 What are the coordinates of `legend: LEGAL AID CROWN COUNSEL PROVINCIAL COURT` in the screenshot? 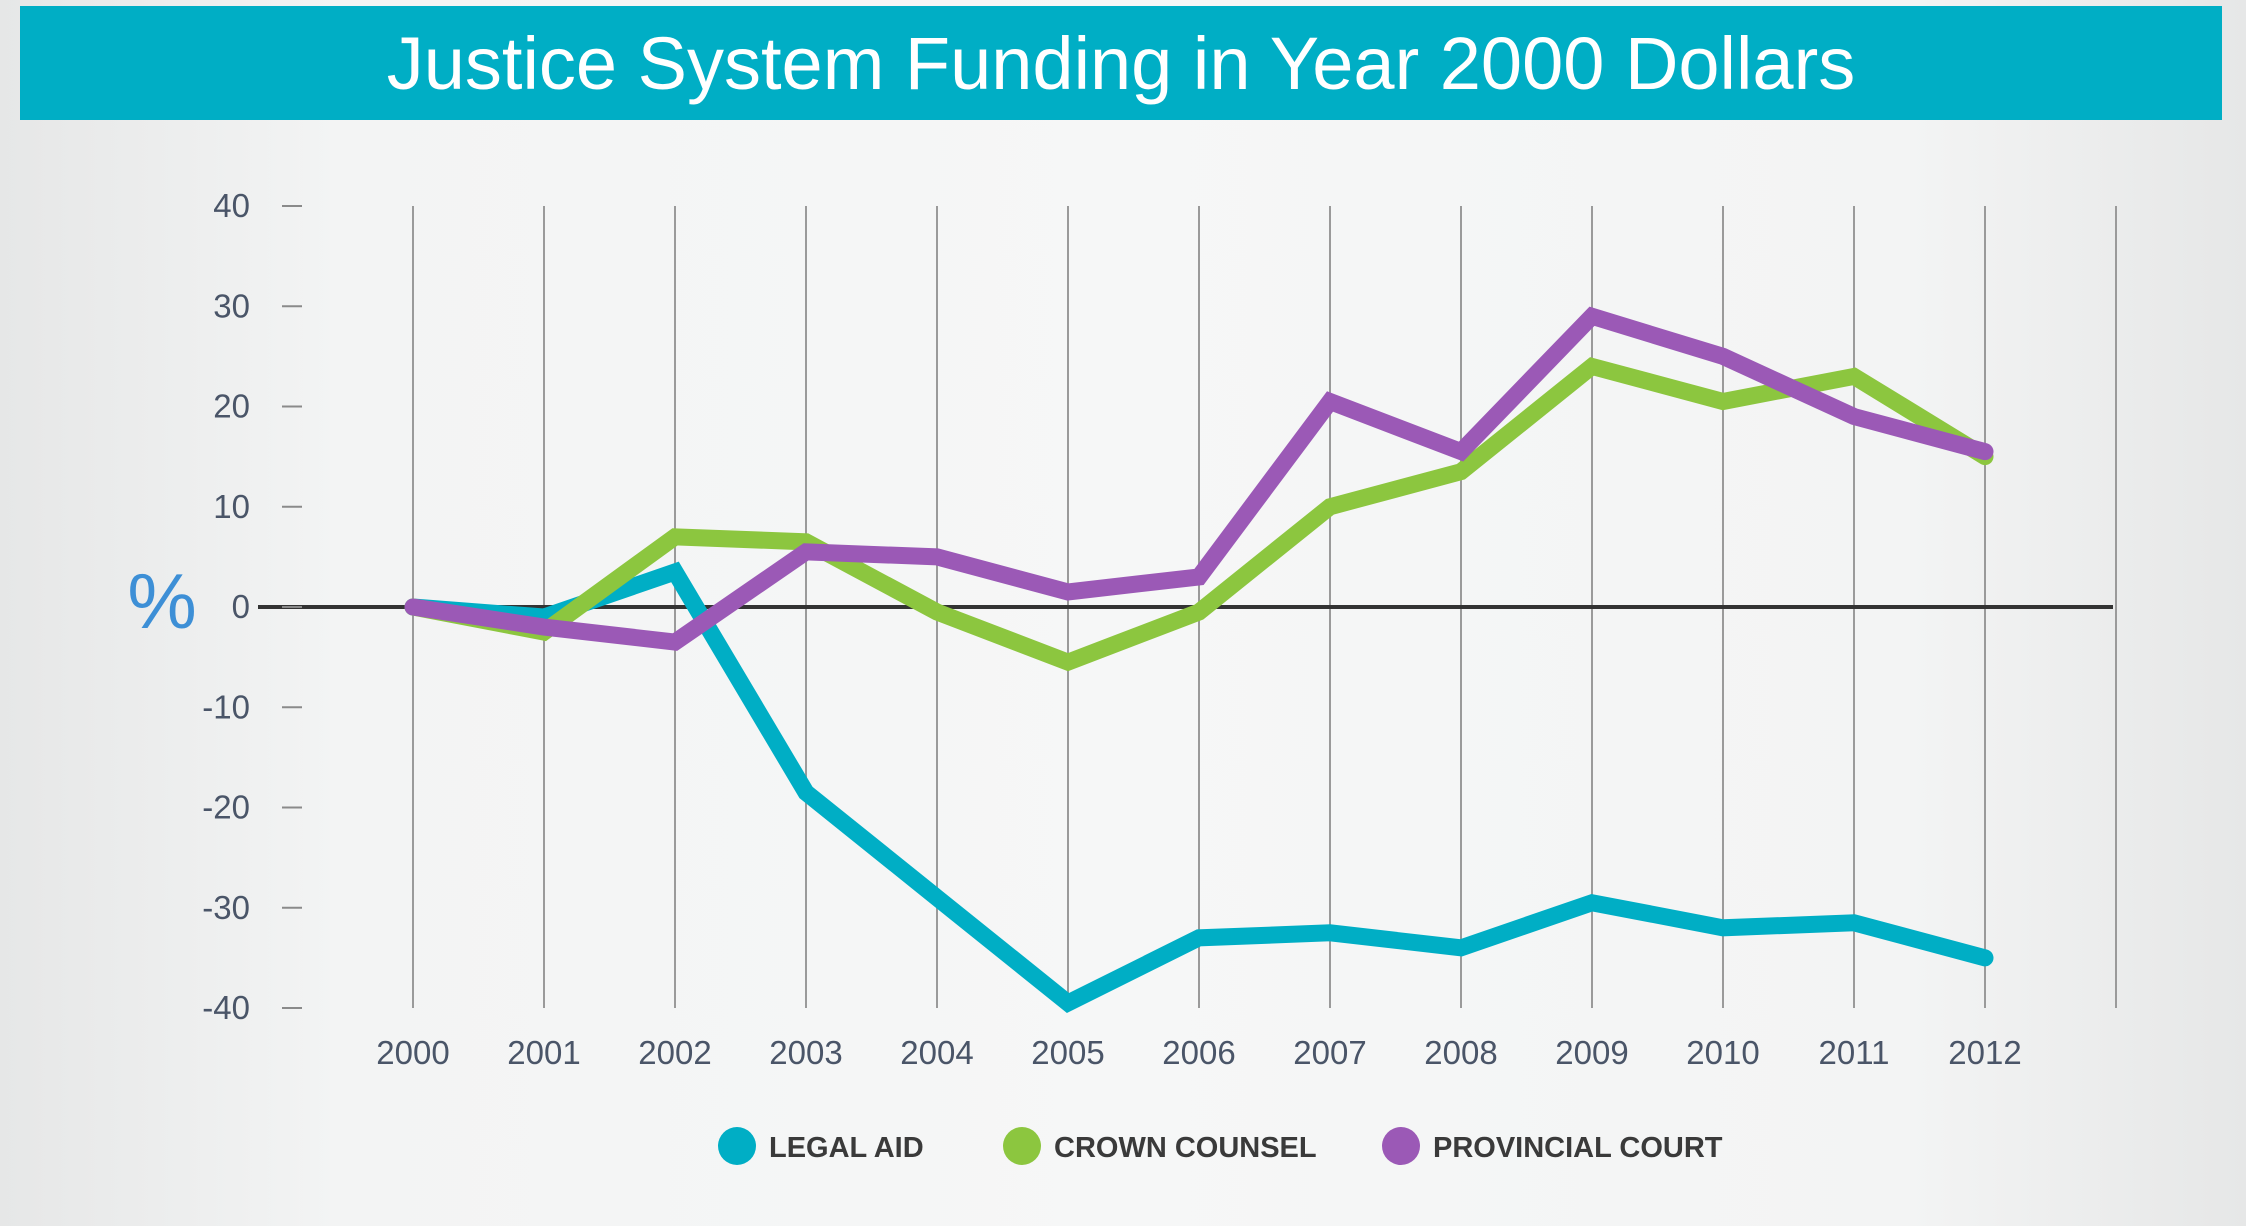 It's located at (1220, 1146).